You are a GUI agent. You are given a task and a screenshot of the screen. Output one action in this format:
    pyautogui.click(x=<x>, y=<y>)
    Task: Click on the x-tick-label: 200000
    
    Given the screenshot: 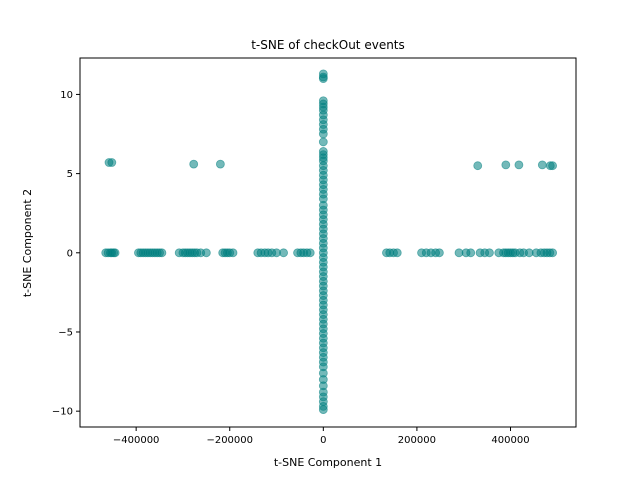 What is the action you would take?
    pyautogui.click(x=417, y=440)
    